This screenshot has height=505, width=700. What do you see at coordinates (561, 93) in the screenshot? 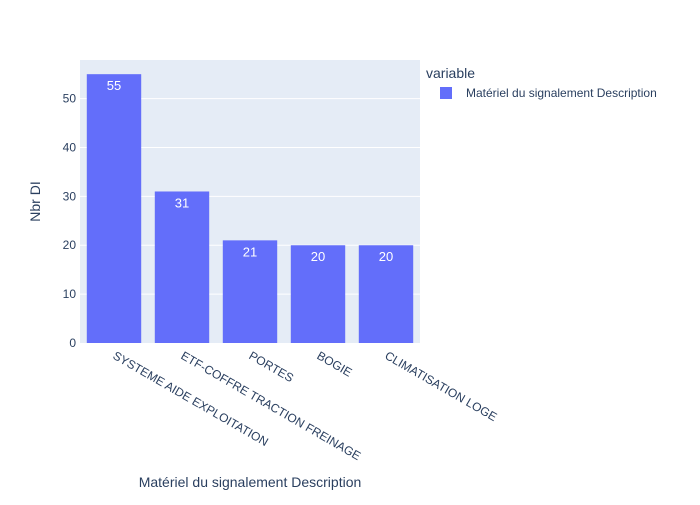
I see `legend-item-label: Matériel du signalement Description` at bounding box center [561, 93].